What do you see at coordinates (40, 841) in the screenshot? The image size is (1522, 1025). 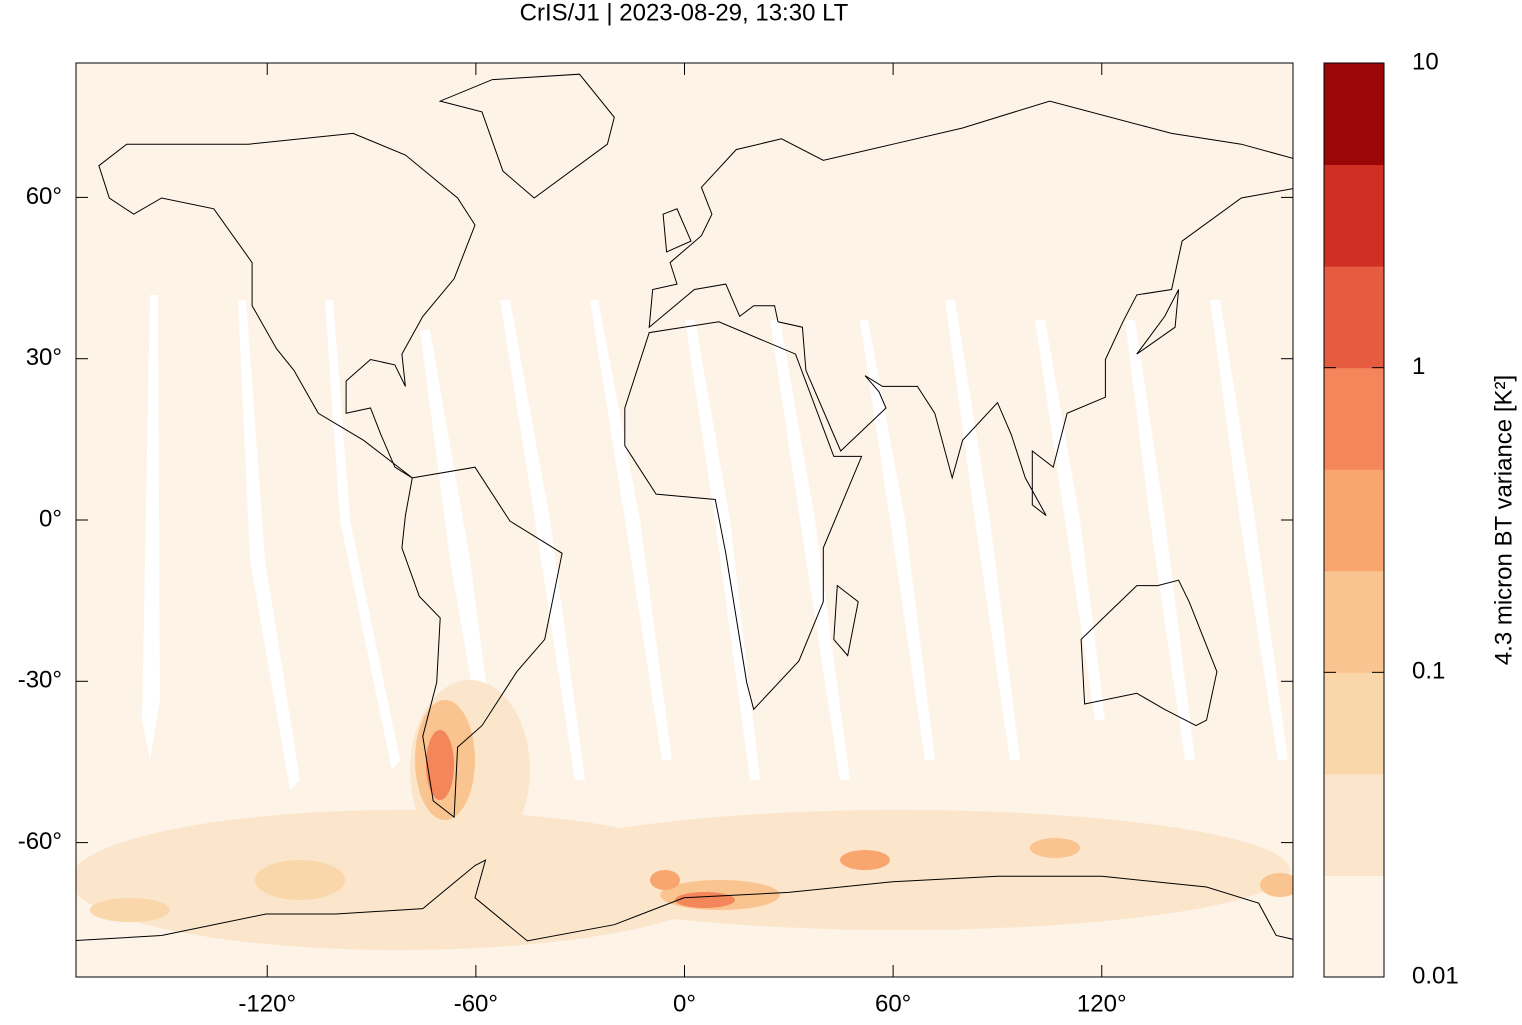 I see `y-tick-label: -60°` at bounding box center [40, 841].